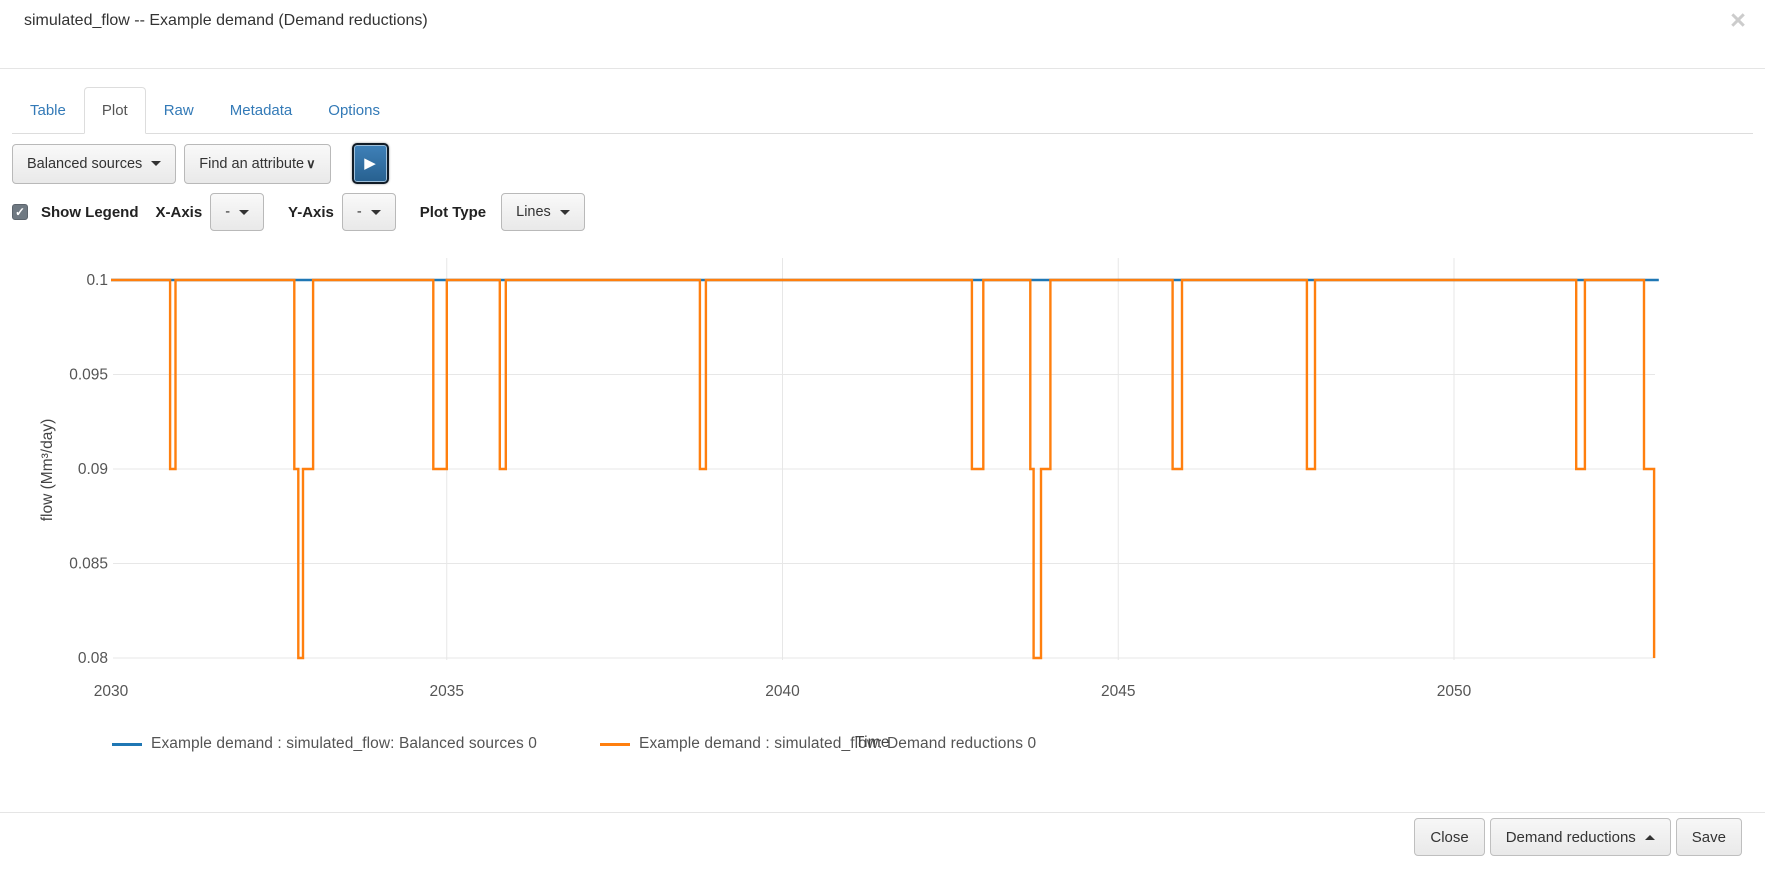  I want to click on save-button-label: Save, so click(1708, 837).